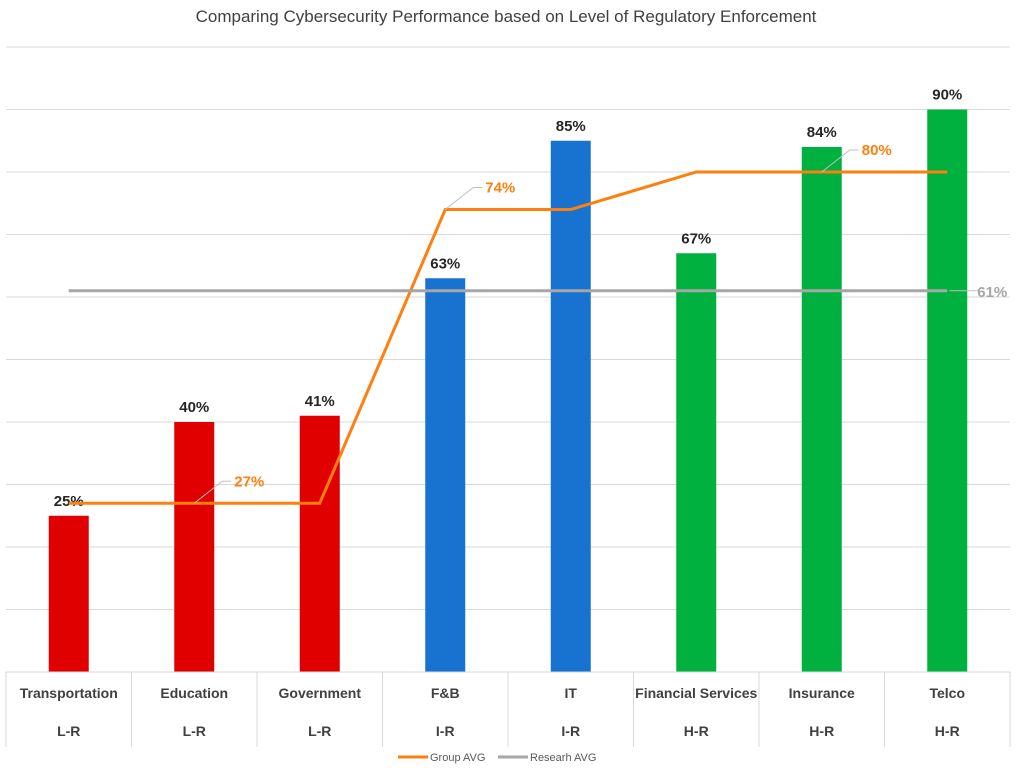 The height and width of the screenshot is (776, 1024). What do you see at coordinates (500, 188) in the screenshot?
I see `series-data-label: 74%` at bounding box center [500, 188].